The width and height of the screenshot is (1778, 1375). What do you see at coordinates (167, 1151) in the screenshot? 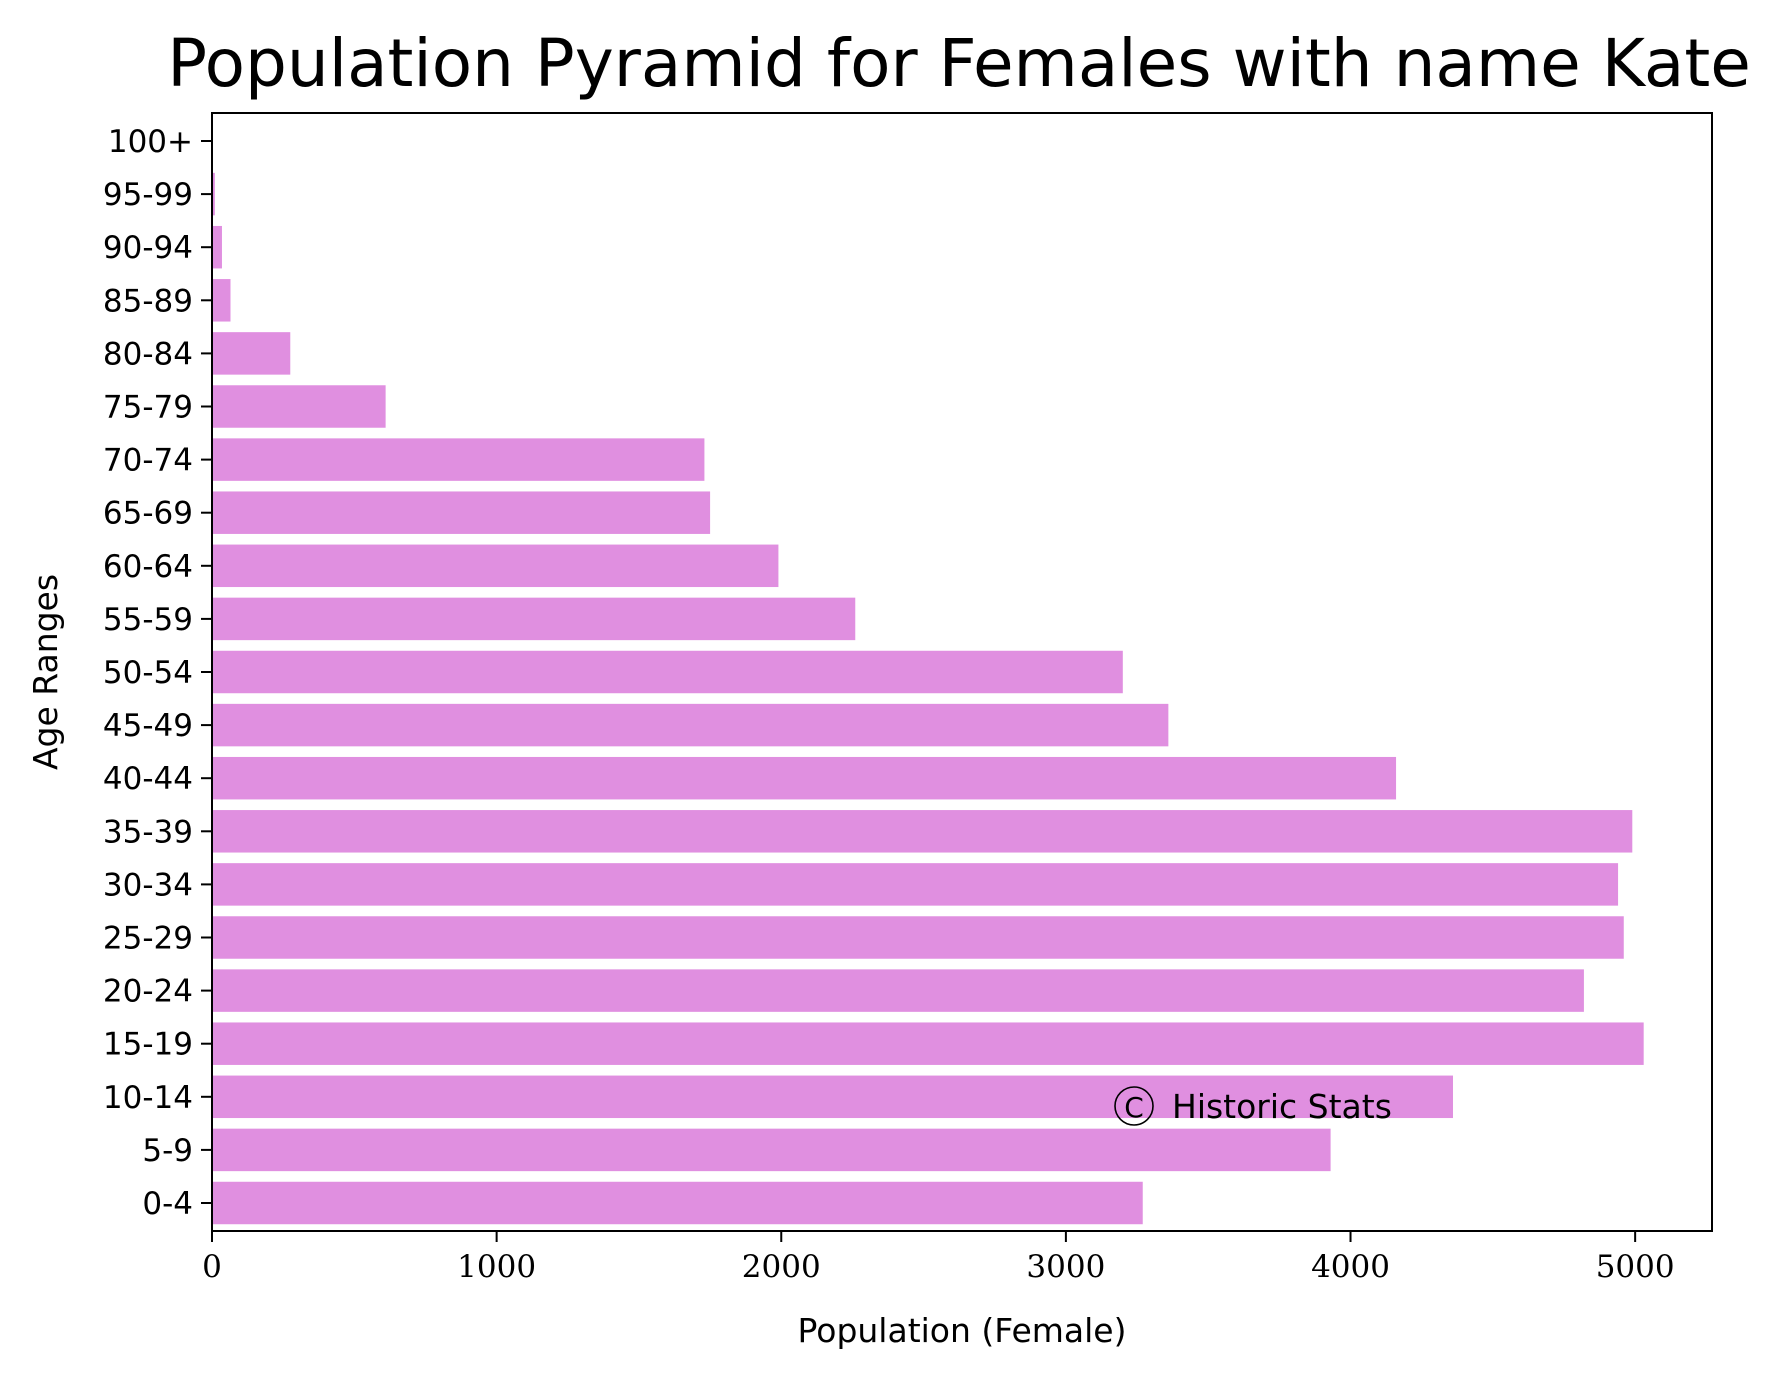
I see `y-tick-label: 5-9` at bounding box center [167, 1151].